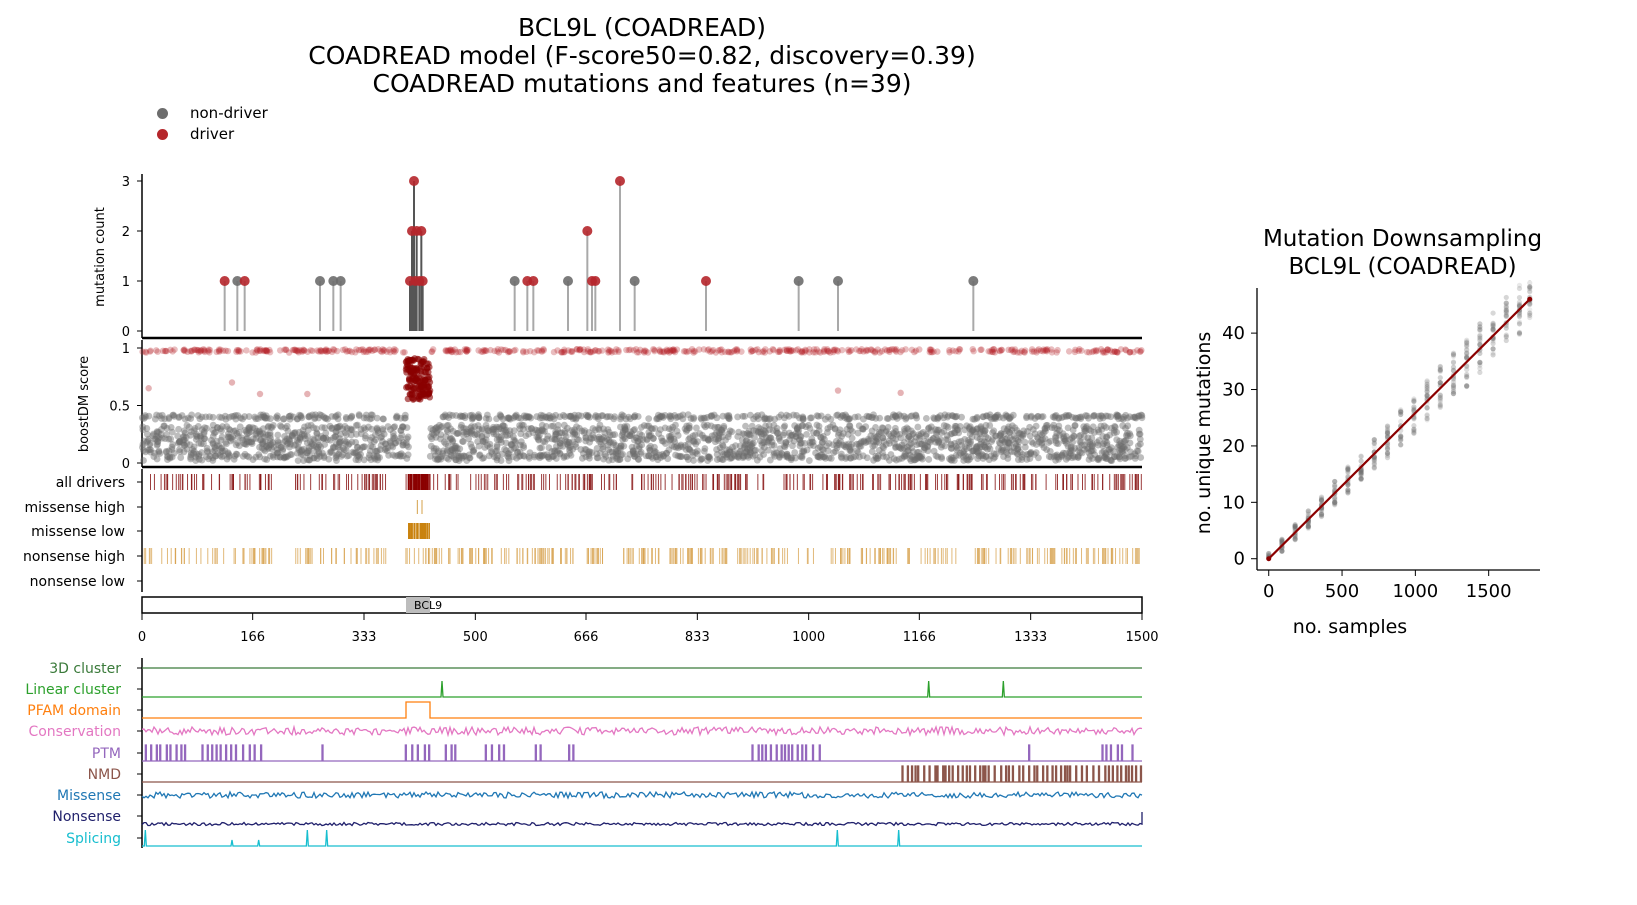  Describe the element at coordinates (74, 711) in the screenshot. I see `feature-track-label: PFAM domain` at that location.